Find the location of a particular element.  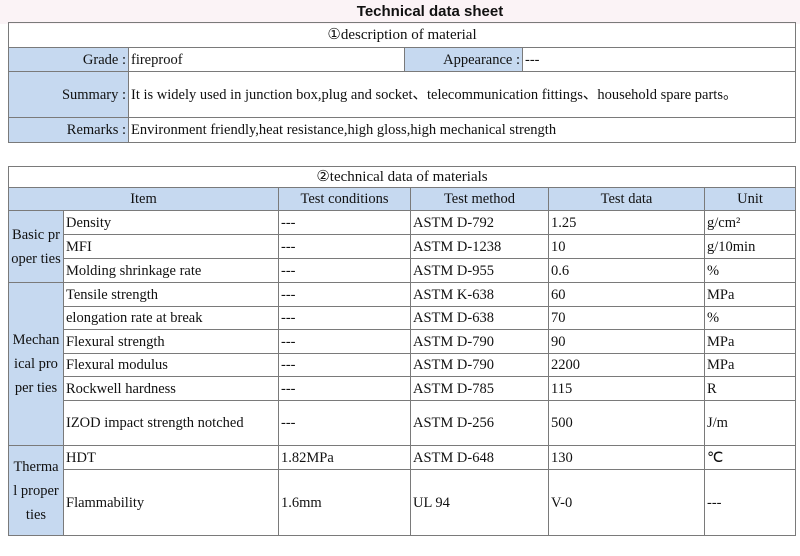

header-test-conditions: Test conditions is located at coordinates (344, 199).